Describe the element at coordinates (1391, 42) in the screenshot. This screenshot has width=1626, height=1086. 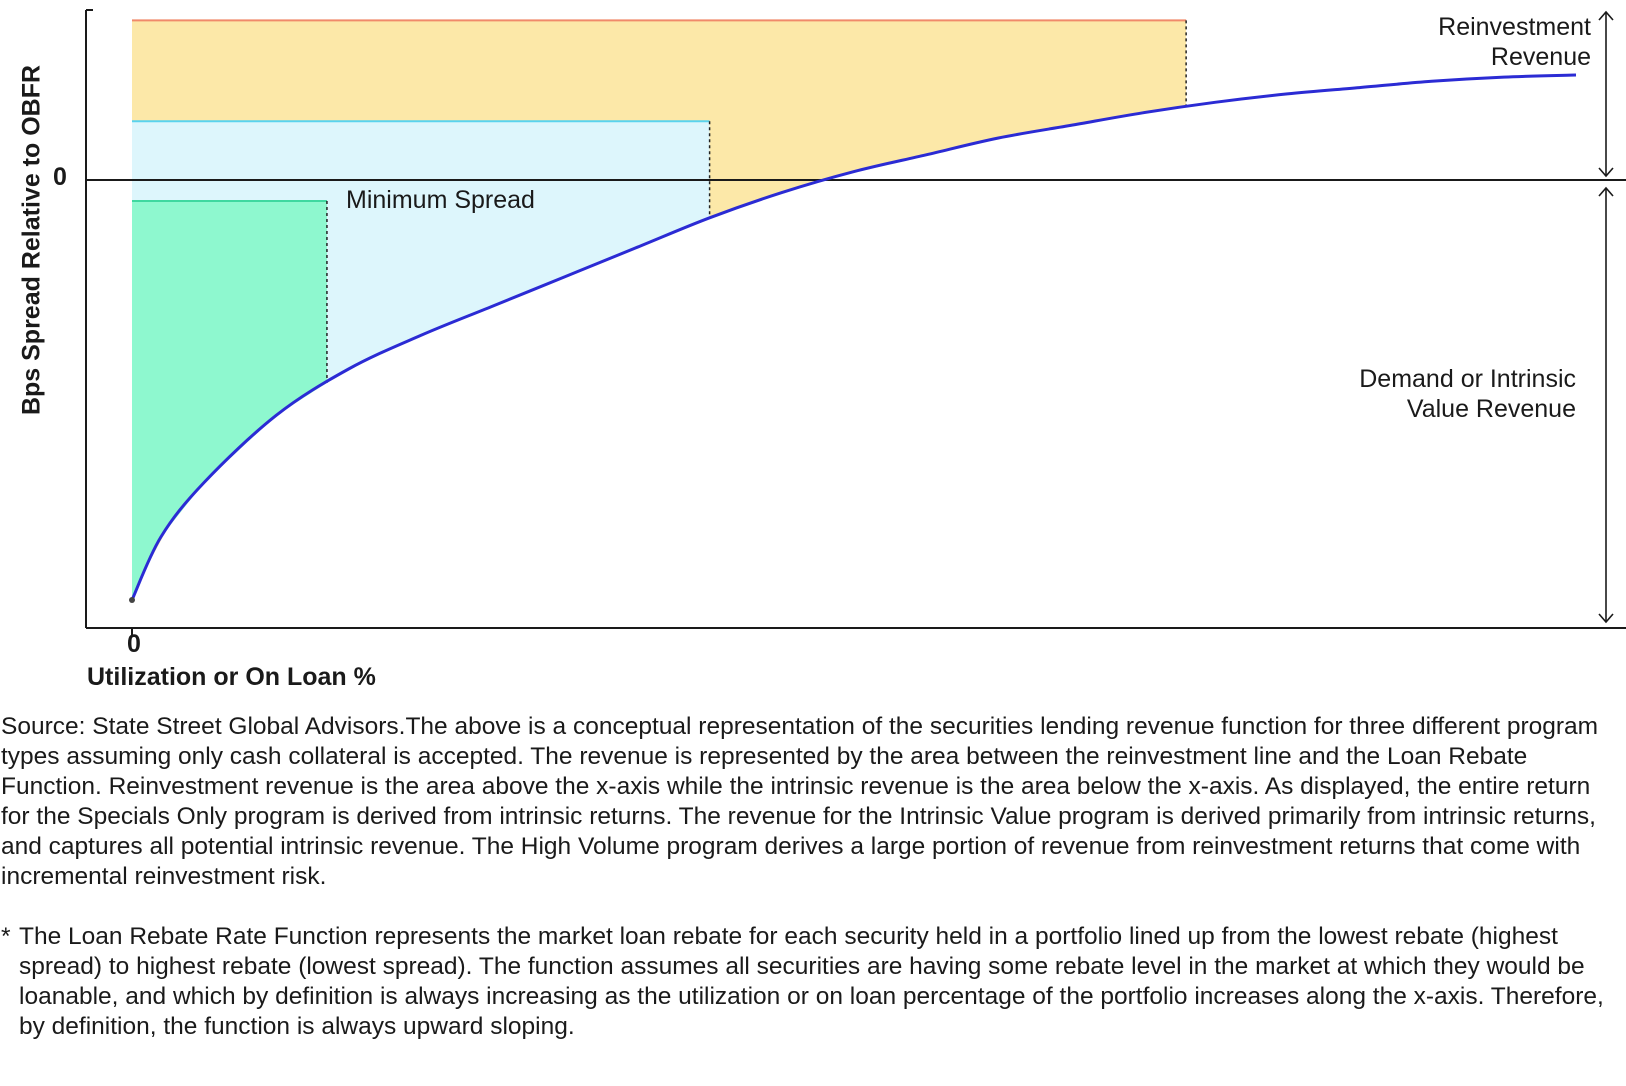
I see `reinvestment-revenue-annotation: Reinvestment Revenue` at that location.